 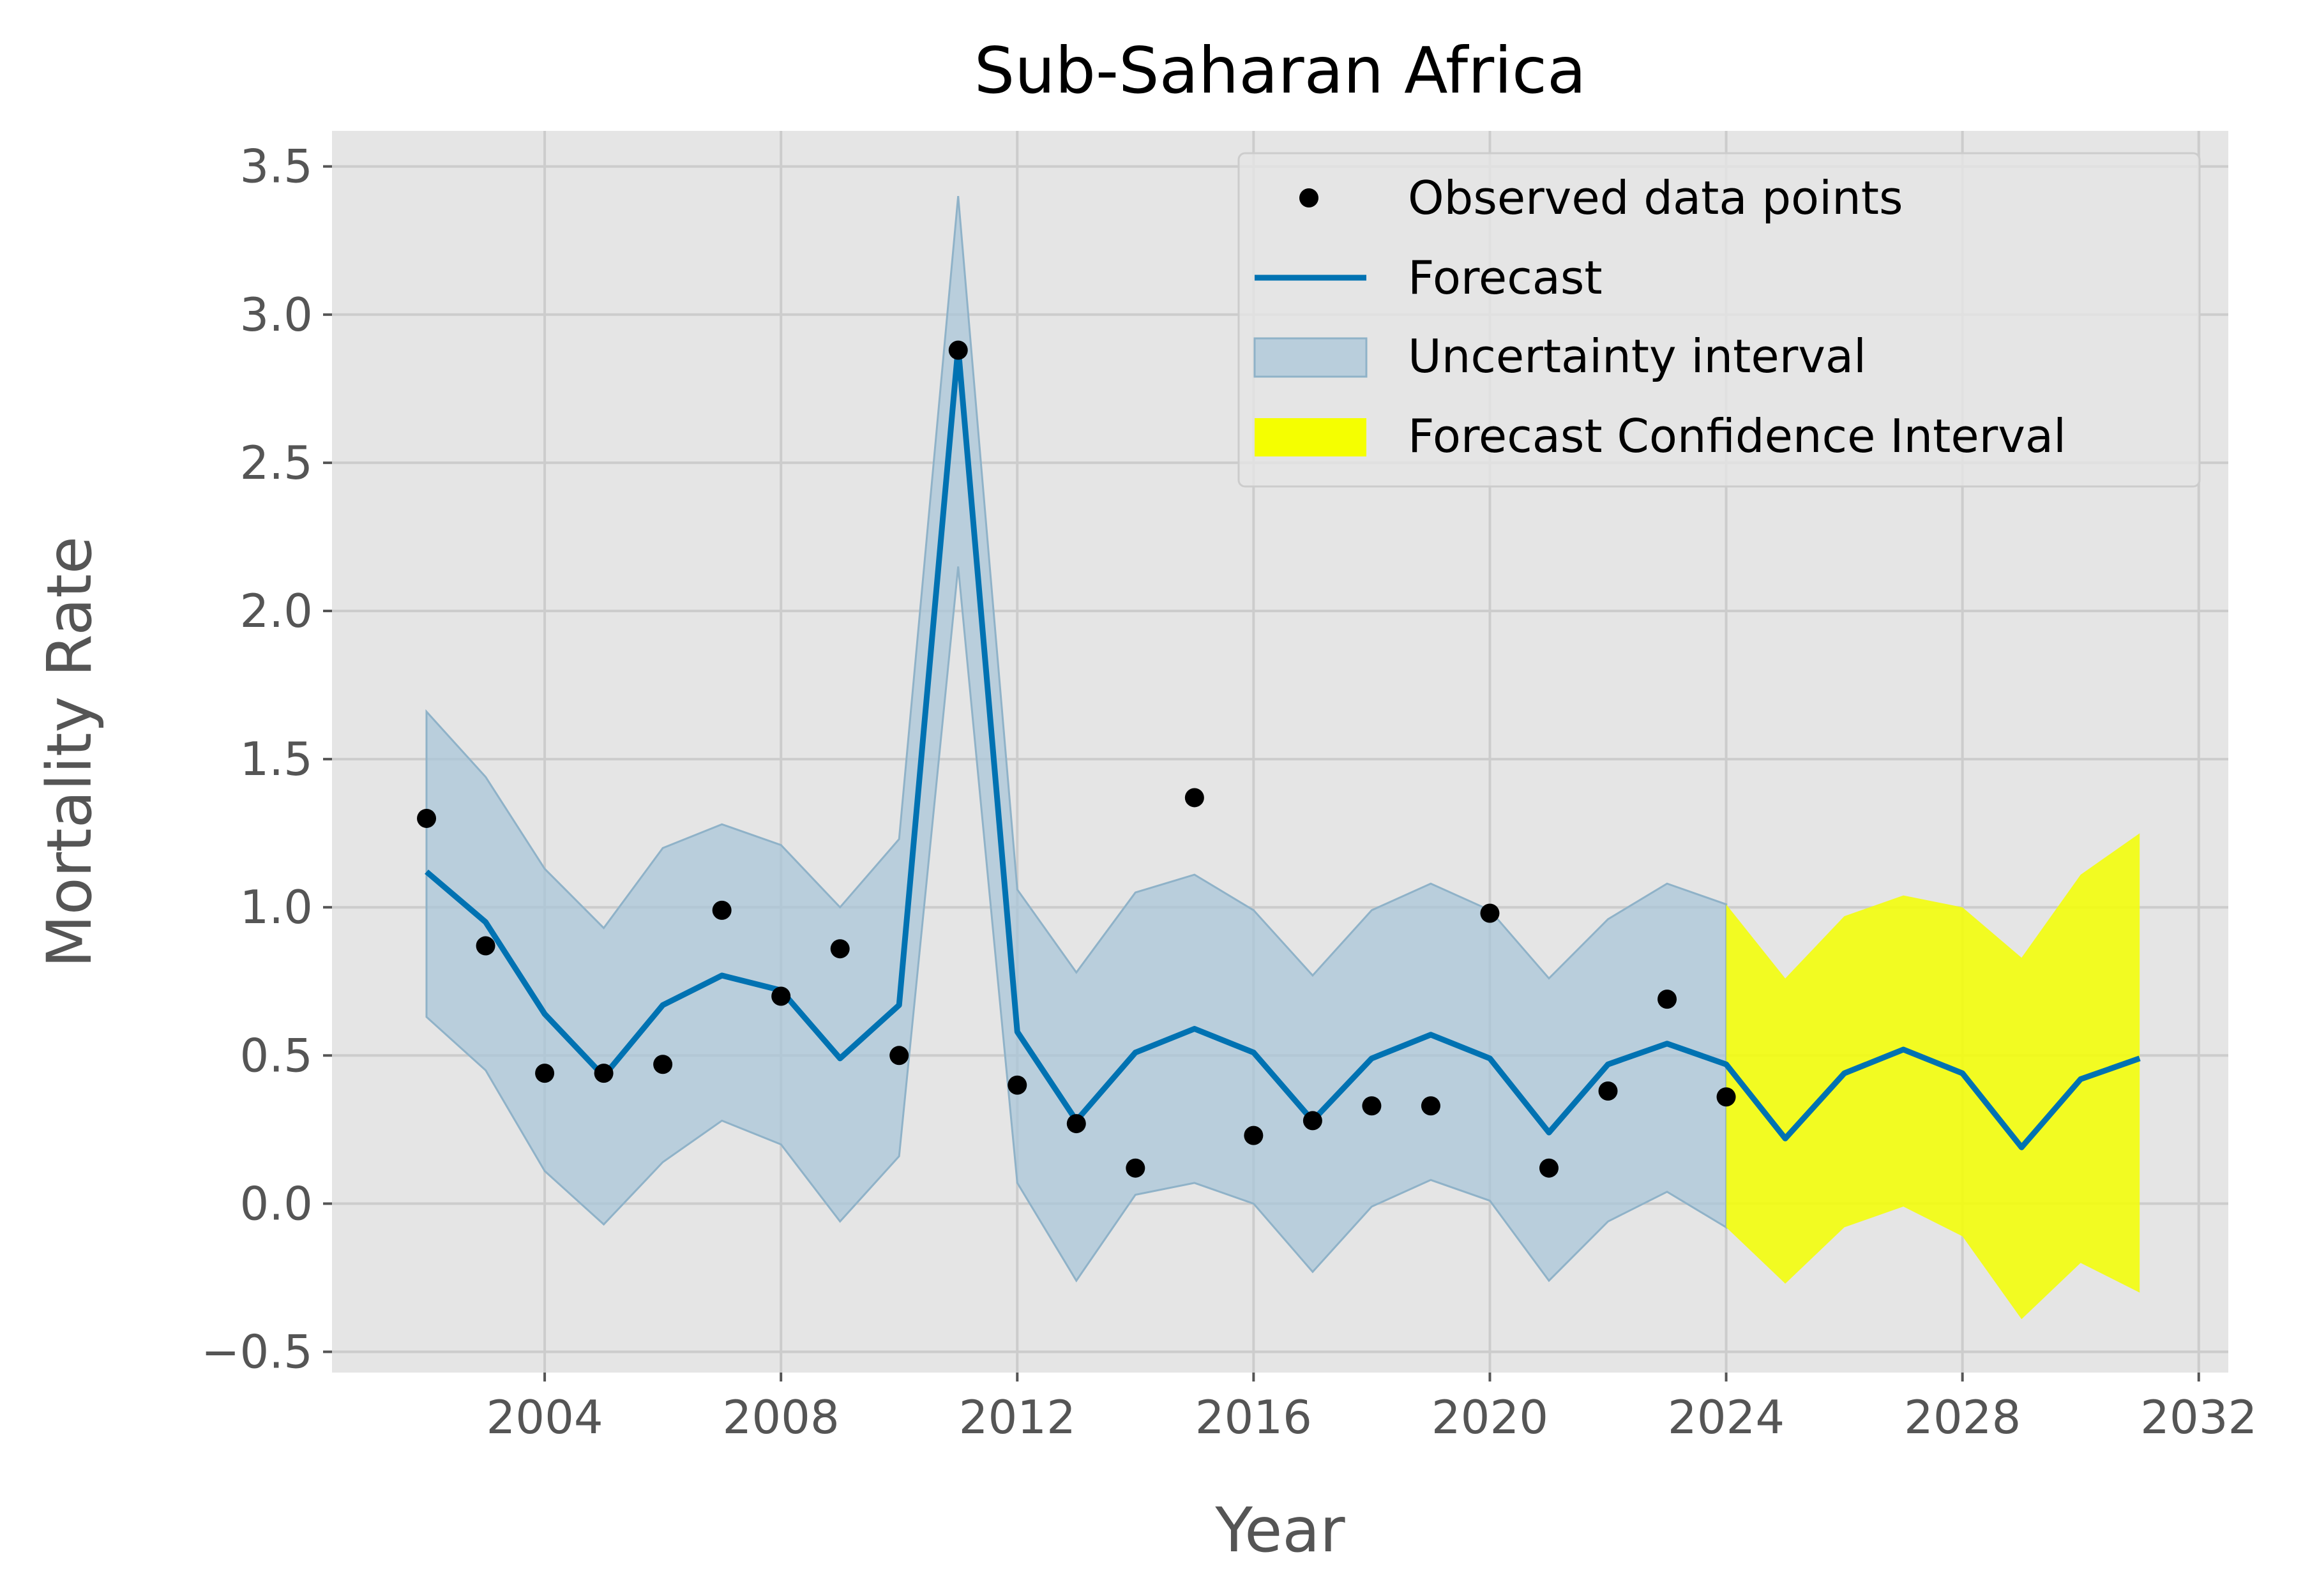 I want to click on legend-uncertainty-swatch, so click(x=1310, y=357).